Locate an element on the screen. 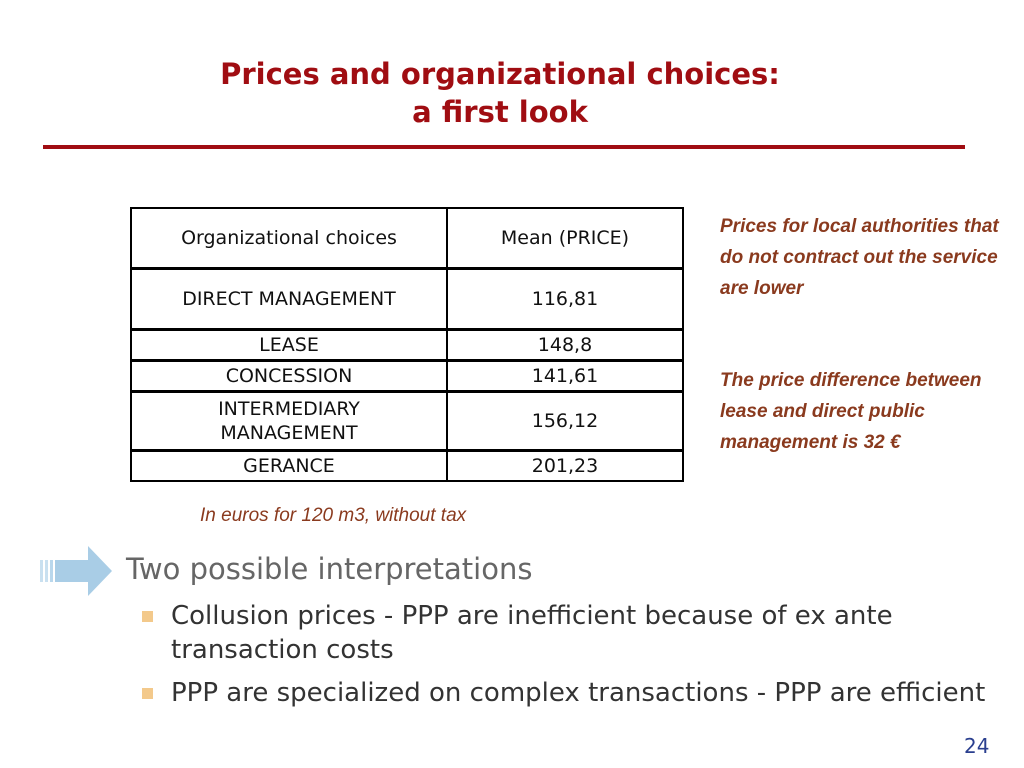 The height and width of the screenshot is (768, 1024). table-row: GERANCE 201,23 is located at coordinates (407, 466).